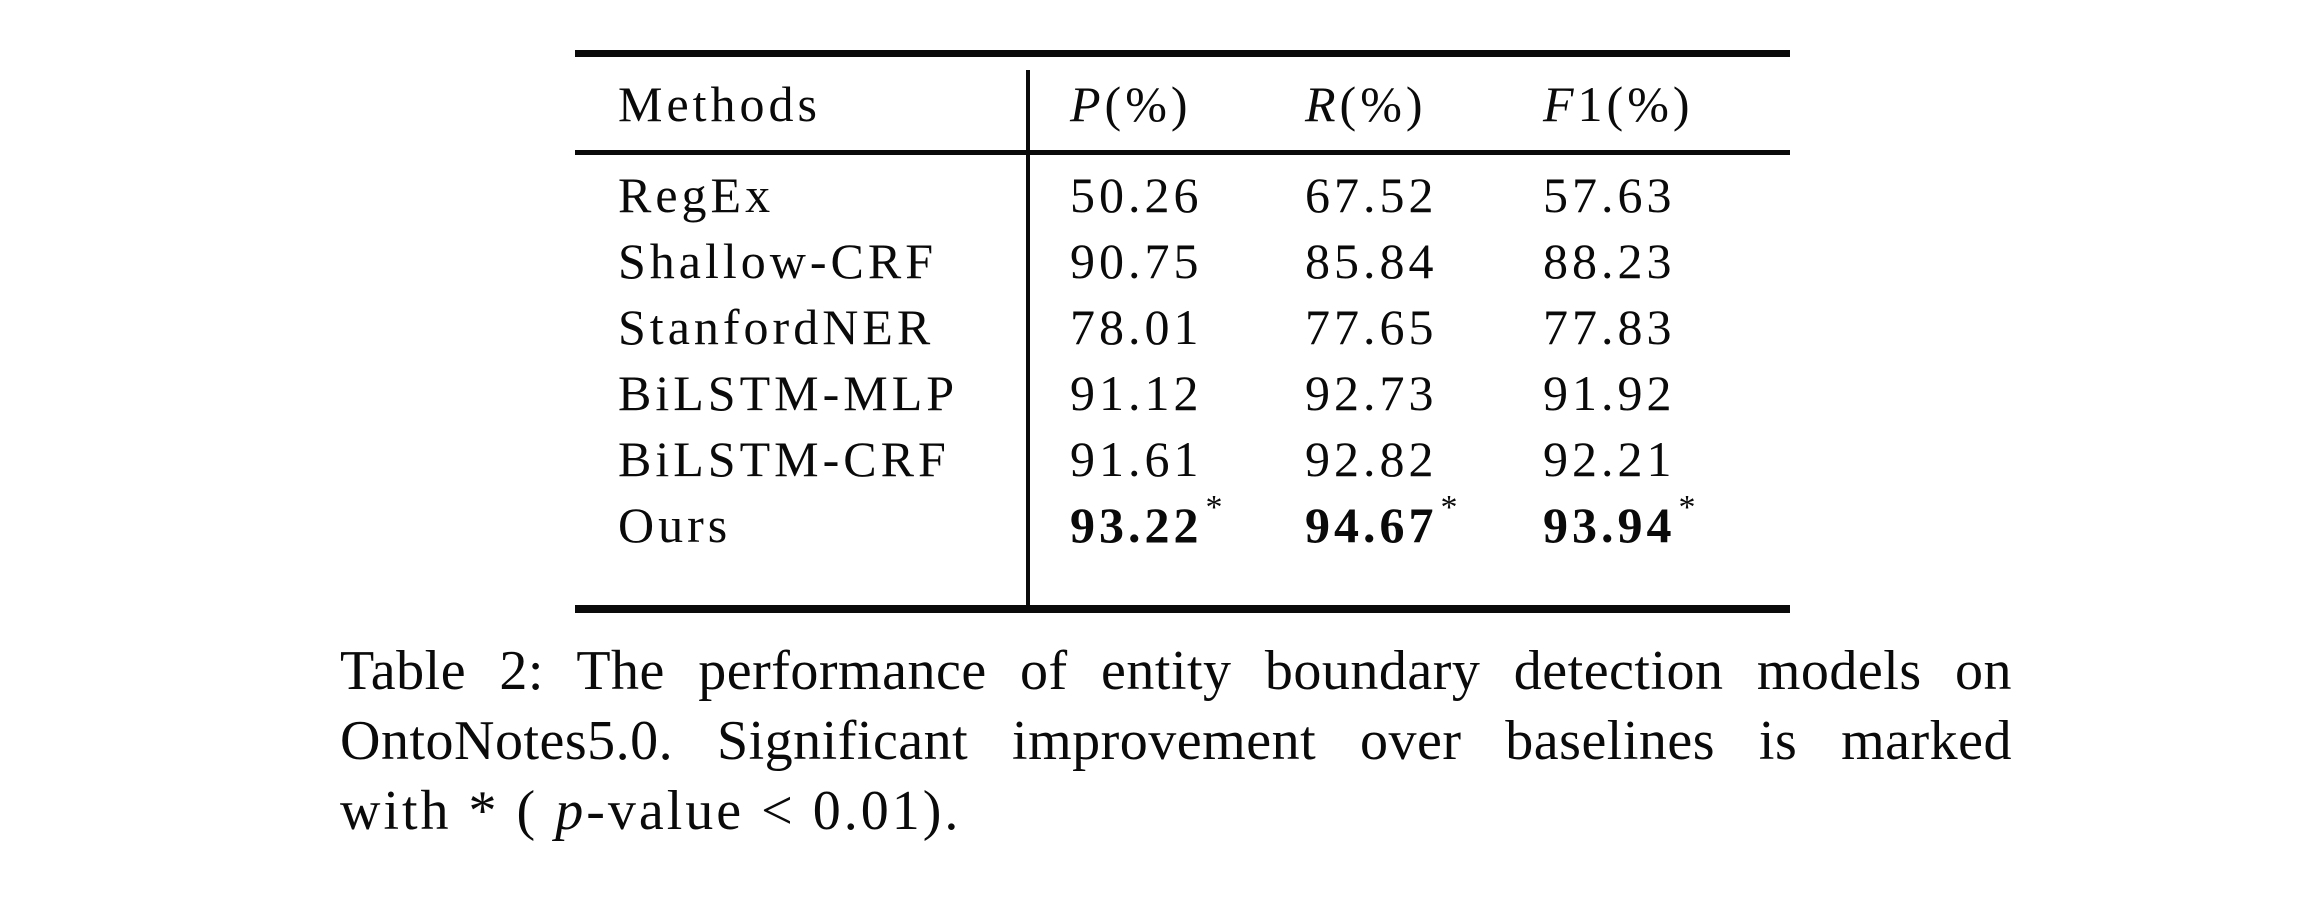 The width and height of the screenshot is (2310, 908). I want to click on method-name-cell: StanfordNER, so click(776, 327).